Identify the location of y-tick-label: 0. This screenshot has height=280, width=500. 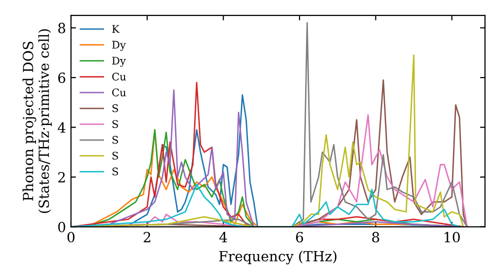
(62, 227).